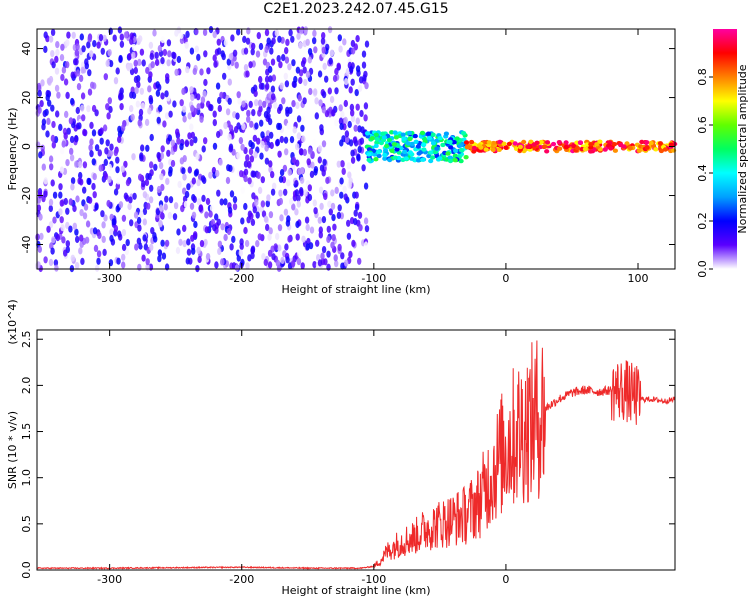 Image resolution: width=750 pixels, height=600 pixels. What do you see at coordinates (26, 196) in the screenshot?
I see `y-tick-label: -20` at bounding box center [26, 196].